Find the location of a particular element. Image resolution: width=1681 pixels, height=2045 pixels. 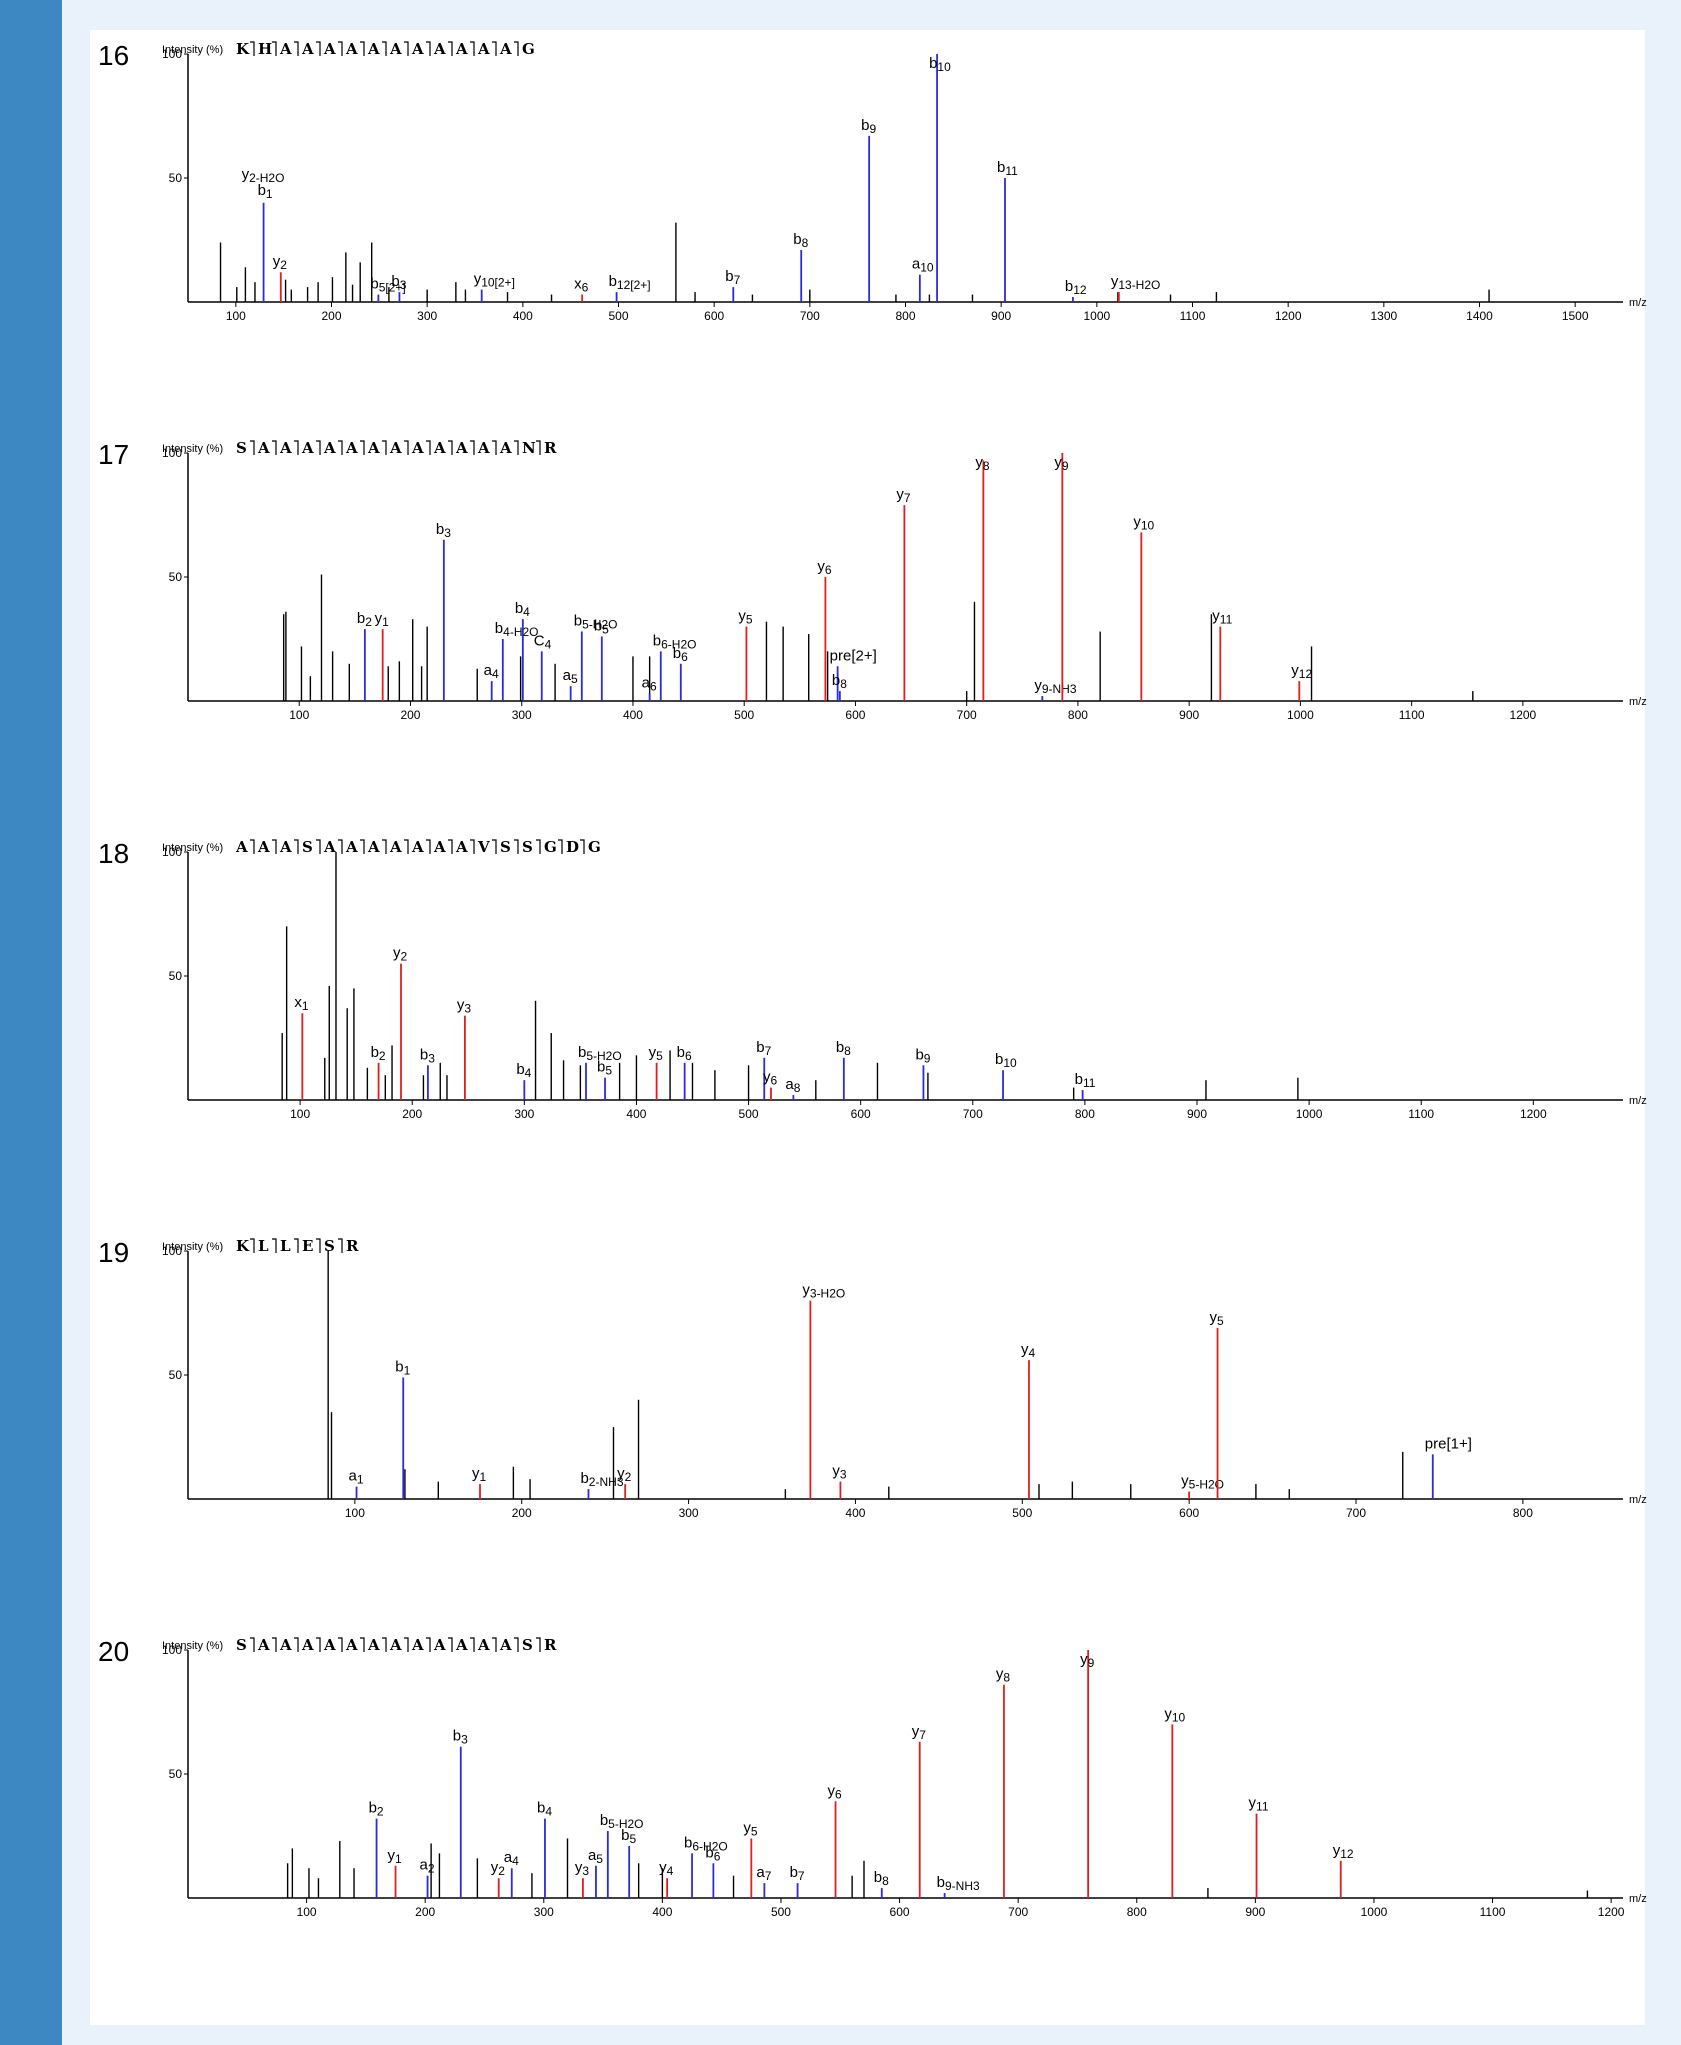

peak-label: y1 is located at coordinates (479, 1474).